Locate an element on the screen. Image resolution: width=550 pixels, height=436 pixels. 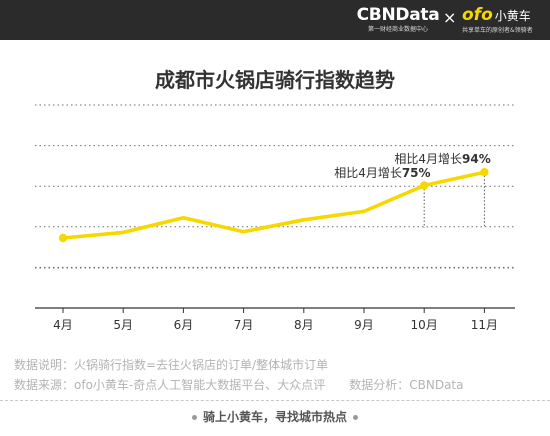
x-tick-label: 8月 is located at coordinates (304, 325).